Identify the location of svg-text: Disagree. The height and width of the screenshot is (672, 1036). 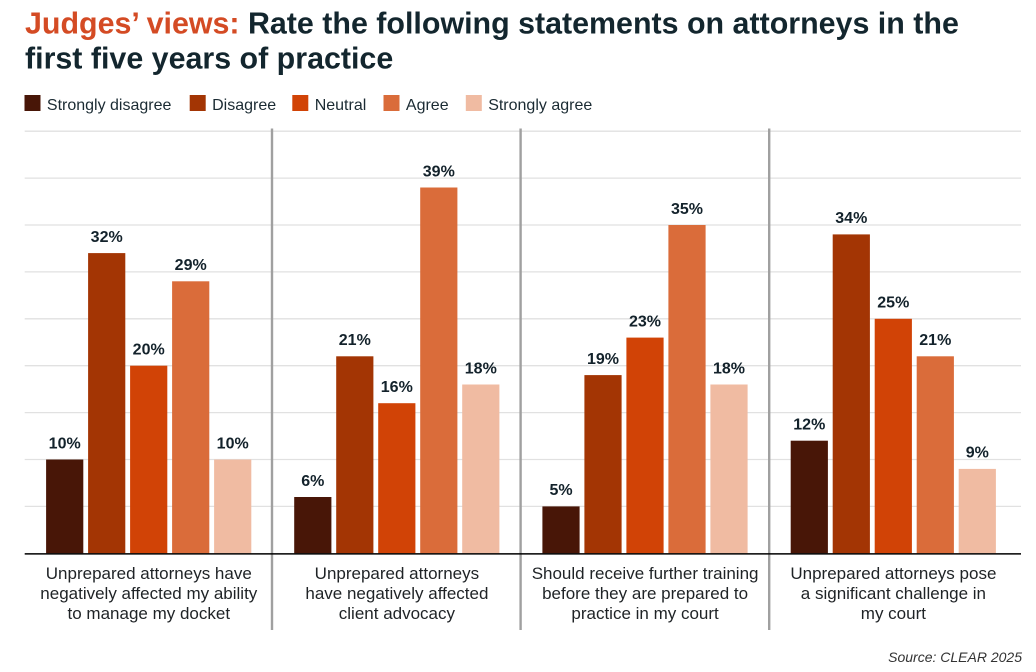
(244, 105).